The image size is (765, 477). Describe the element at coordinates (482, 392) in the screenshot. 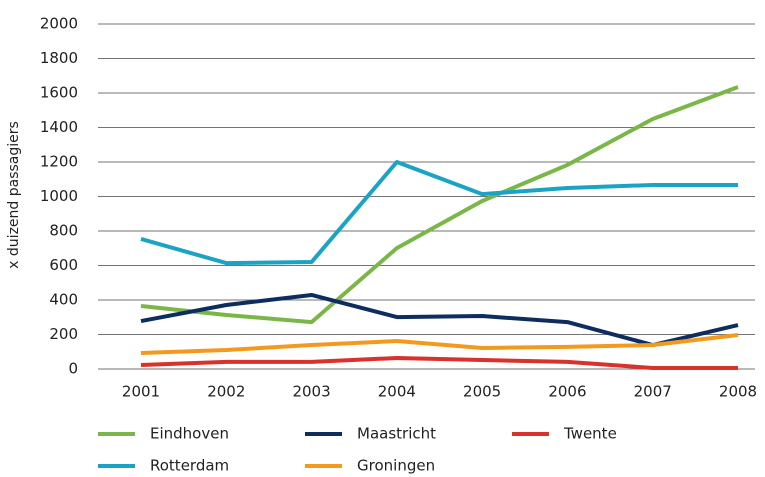

I see `x-tick-label: 2005` at that location.